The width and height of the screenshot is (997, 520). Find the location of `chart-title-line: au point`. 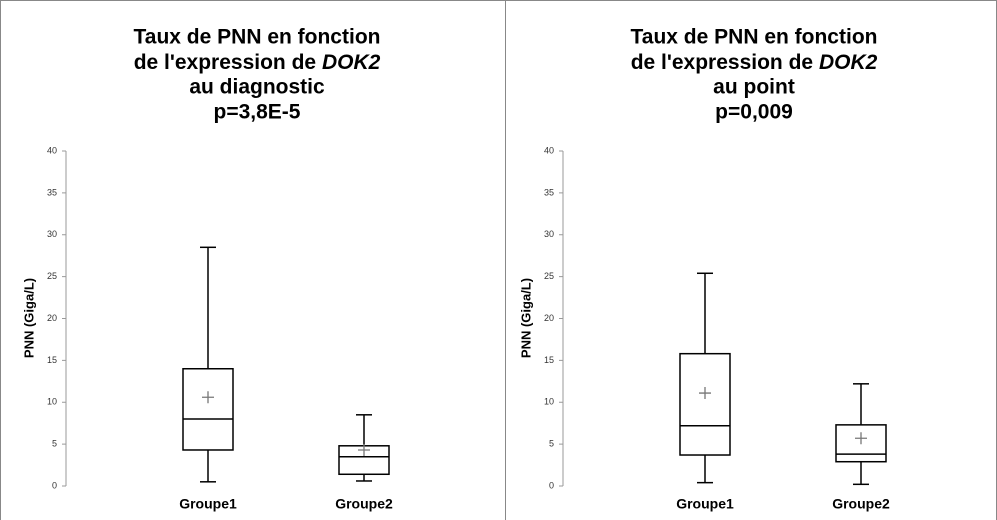

chart-title-line: au point is located at coordinates (754, 87).